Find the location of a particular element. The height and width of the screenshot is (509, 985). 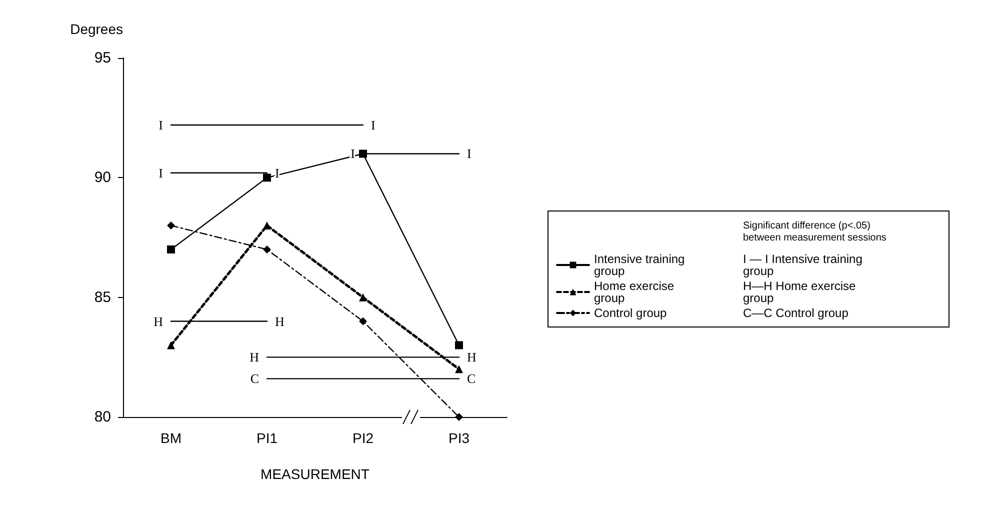

x-tick-label: PI1 is located at coordinates (267, 438).